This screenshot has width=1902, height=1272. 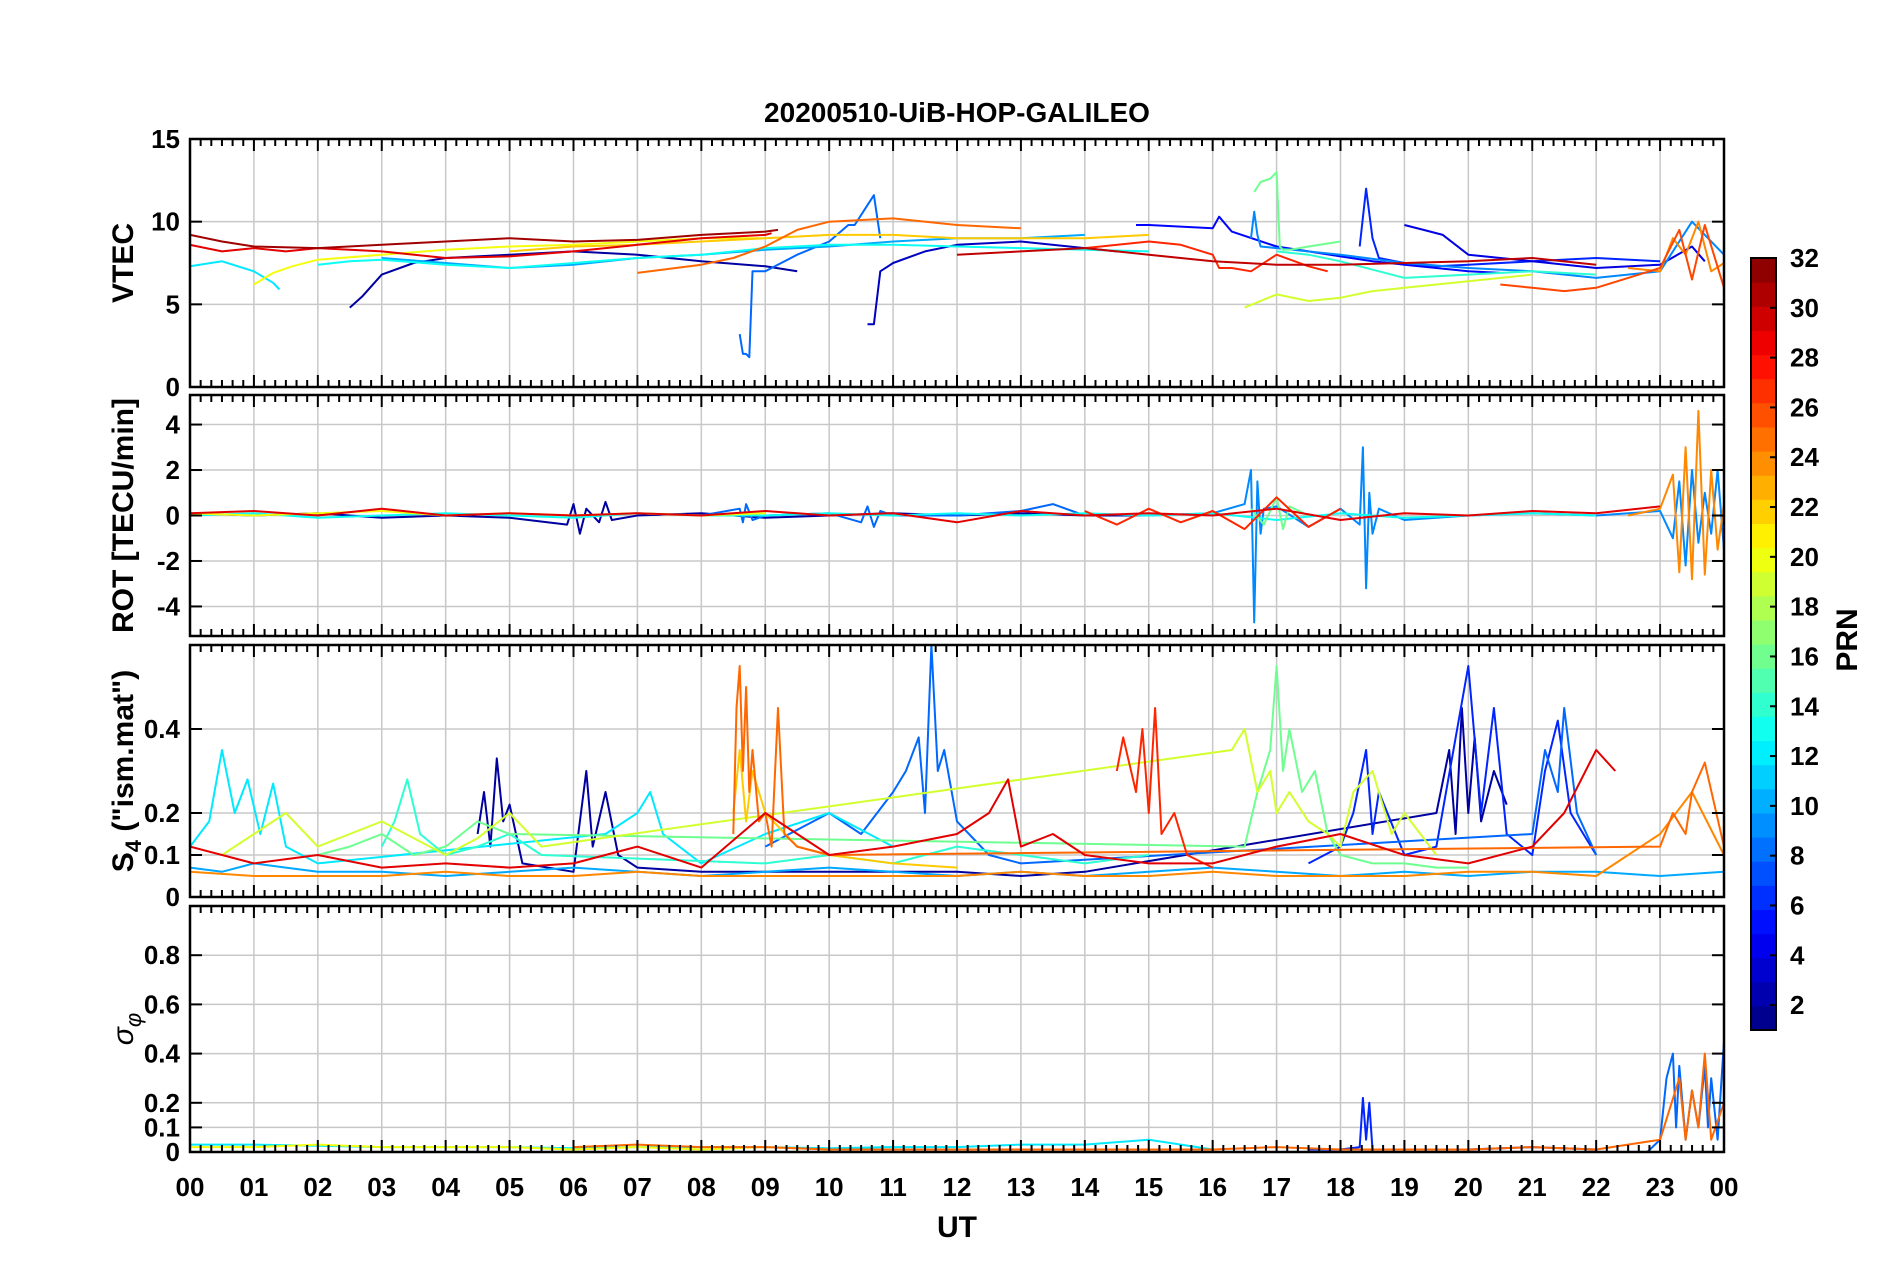 I want to click on vtec-y-tick-label: 15, so click(x=165, y=139).